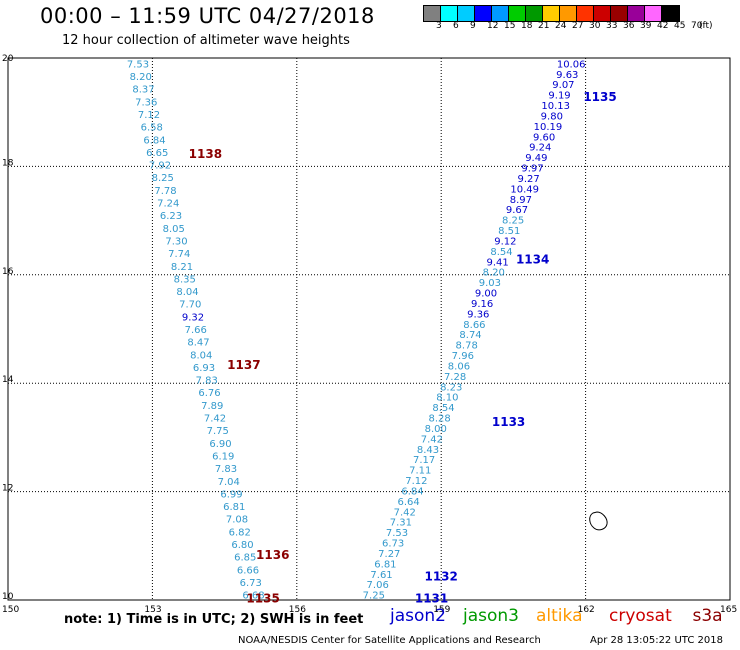  Describe the element at coordinates (586, 610) in the screenshot. I see `x-tick-label: 162` at that location.